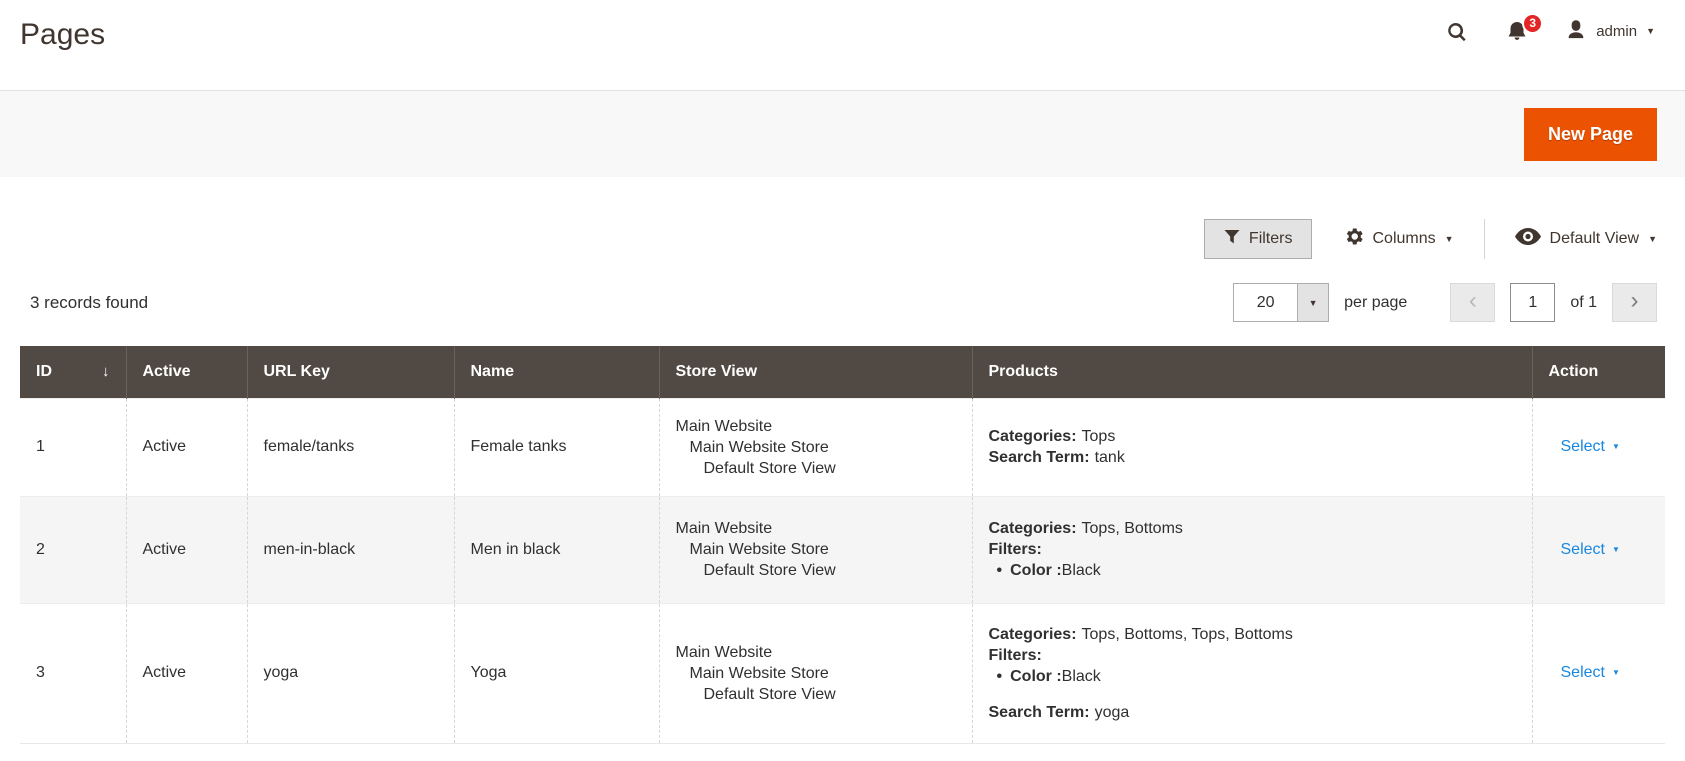  I want to click on cell-id: 2, so click(73, 549).